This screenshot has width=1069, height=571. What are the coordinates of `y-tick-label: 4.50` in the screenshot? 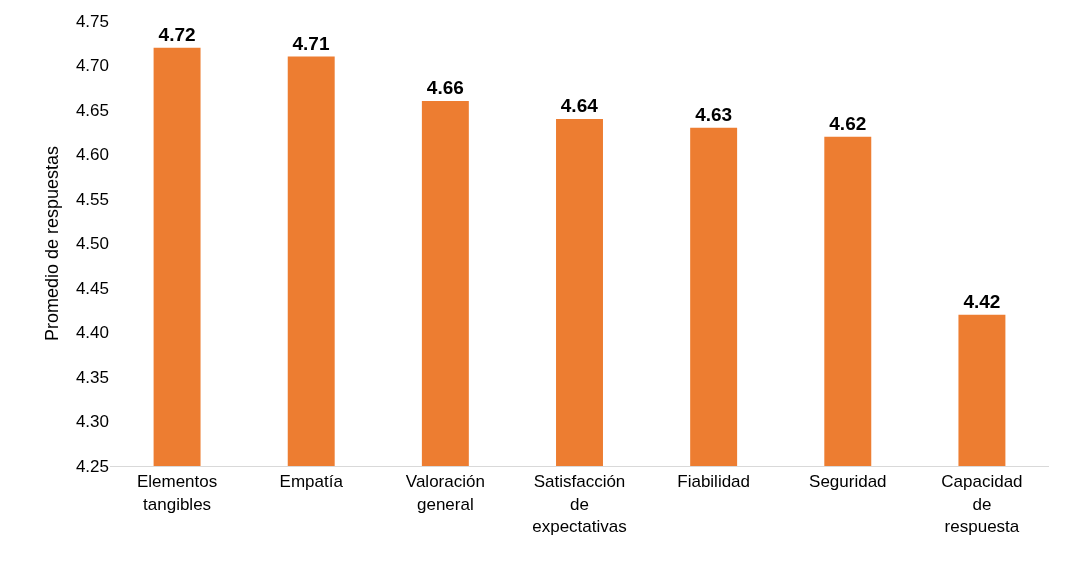 It's located at (92, 244).